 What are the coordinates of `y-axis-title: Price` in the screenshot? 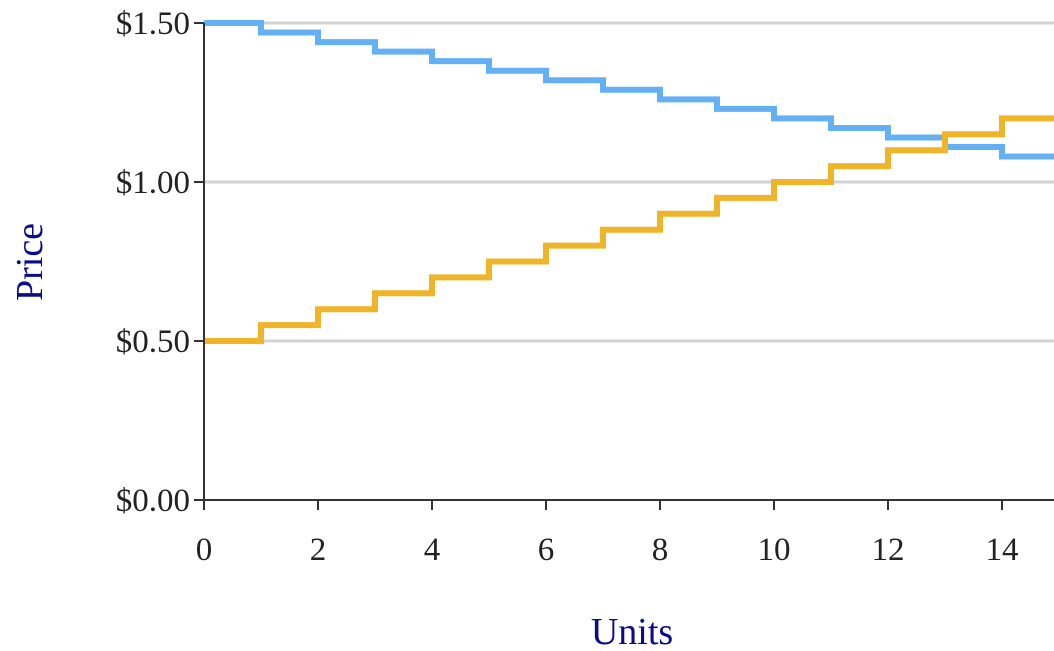 It's located at (30, 262).